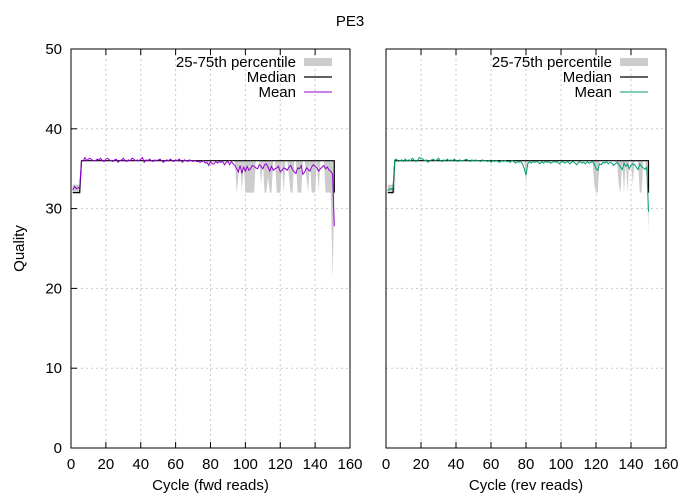 This screenshot has width=700, height=500. What do you see at coordinates (53, 209) in the screenshot?
I see `y-tick-label: 30` at bounding box center [53, 209].